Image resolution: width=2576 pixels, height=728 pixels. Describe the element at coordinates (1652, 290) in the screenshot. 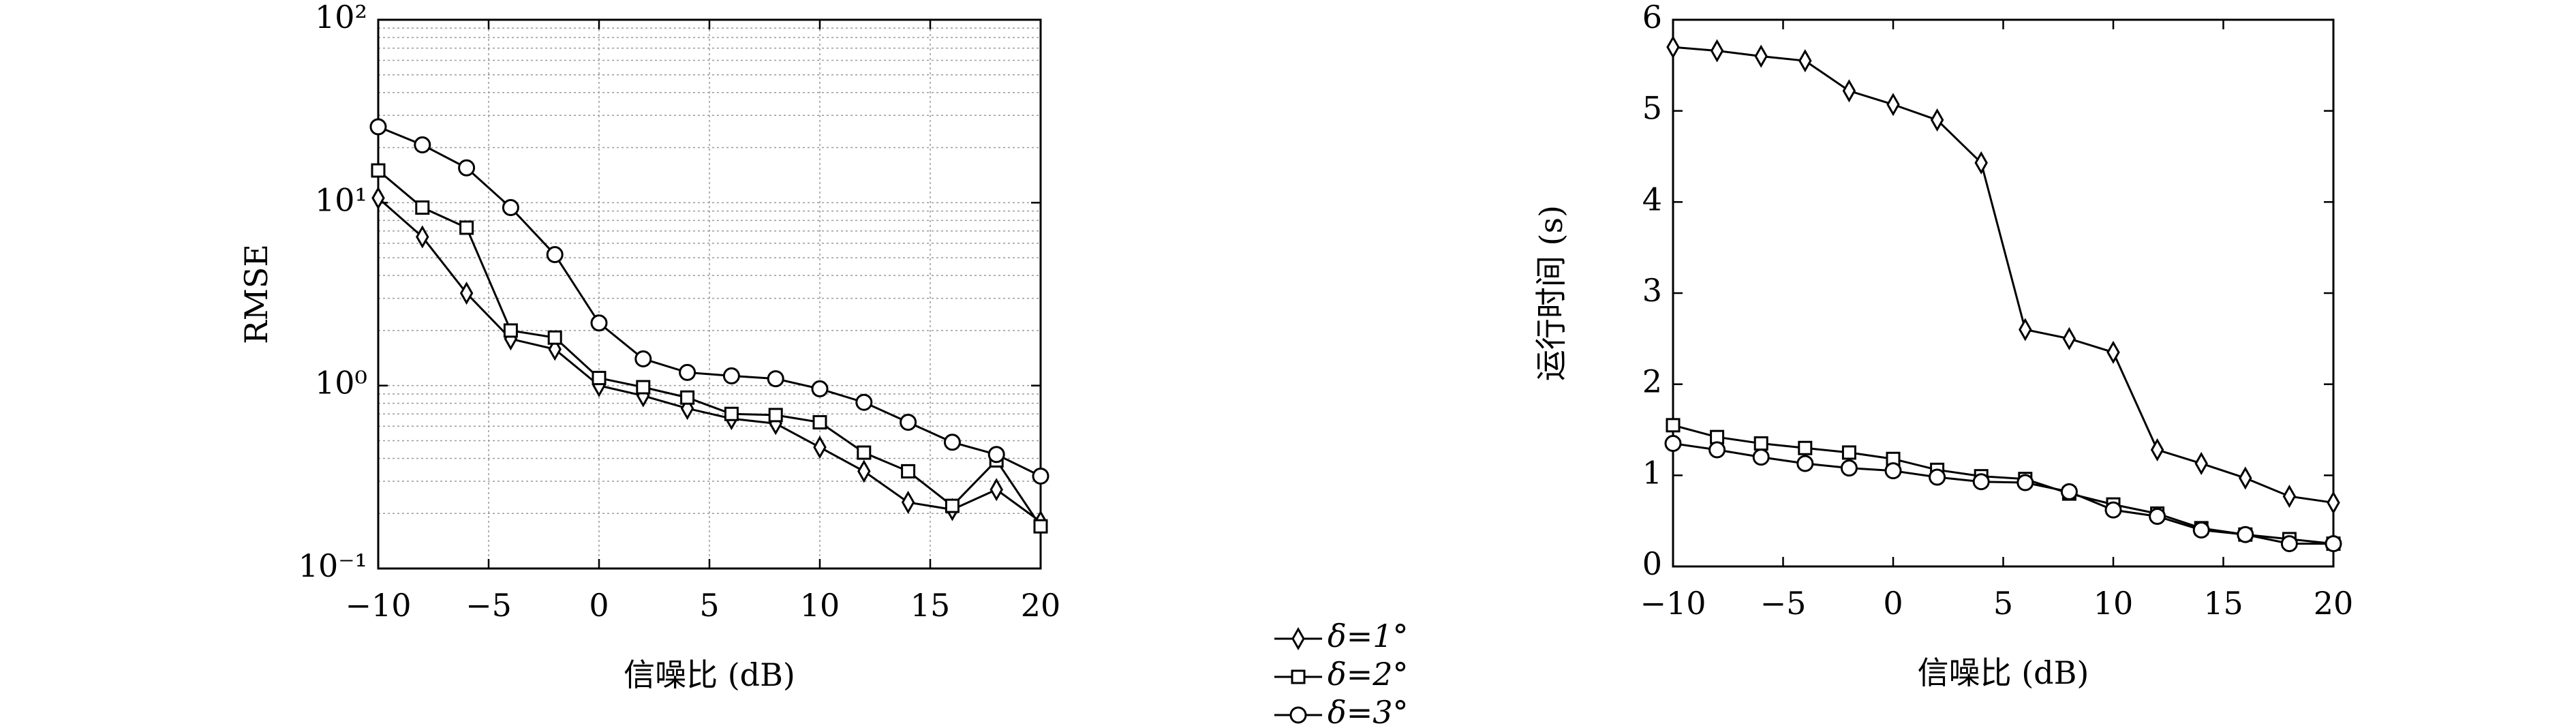

I see `y-tick-label: 3` at that location.